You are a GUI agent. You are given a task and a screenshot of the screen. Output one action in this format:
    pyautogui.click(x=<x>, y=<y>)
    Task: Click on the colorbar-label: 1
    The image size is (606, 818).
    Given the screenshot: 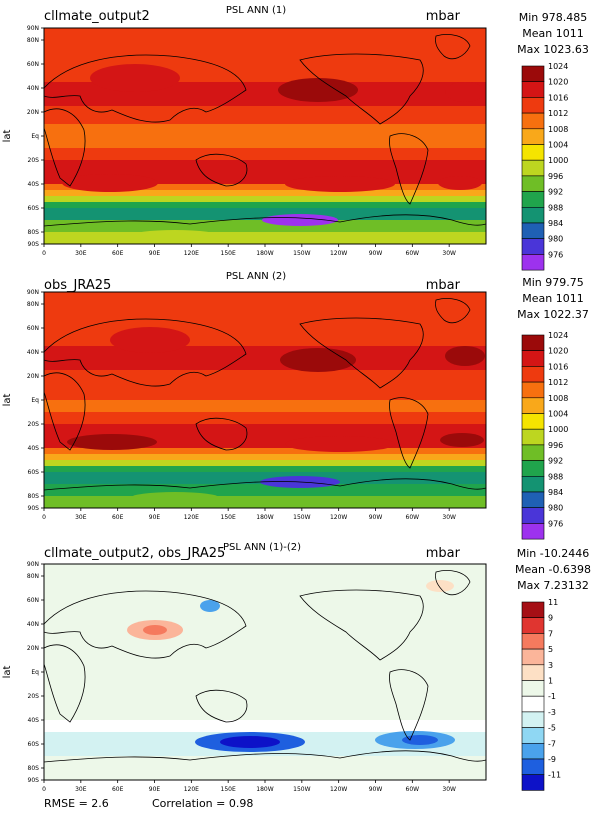 What is the action you would take?
    pyautogui.click(x=550, y=681)
    